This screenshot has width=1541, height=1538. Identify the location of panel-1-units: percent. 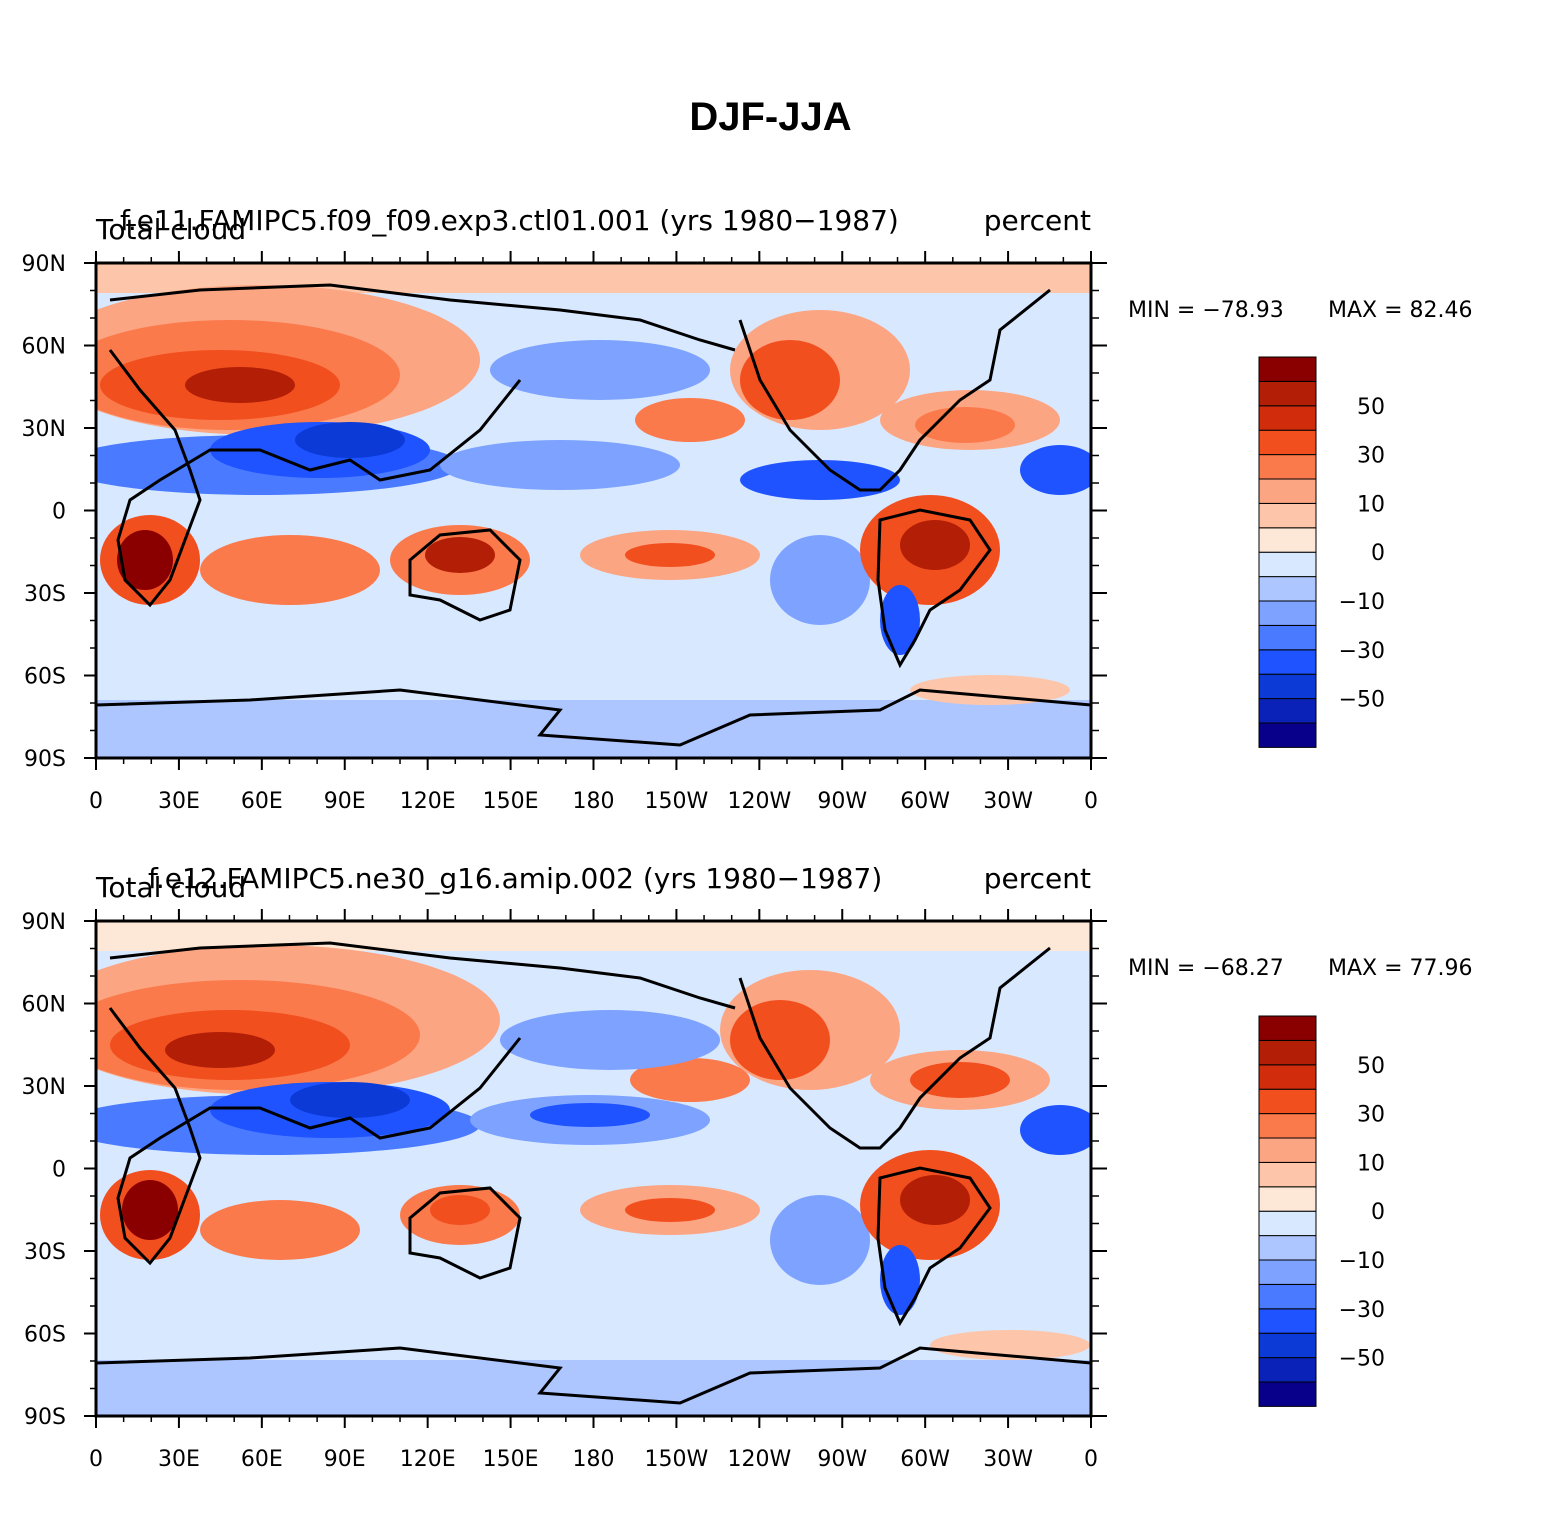
(1037, 220).